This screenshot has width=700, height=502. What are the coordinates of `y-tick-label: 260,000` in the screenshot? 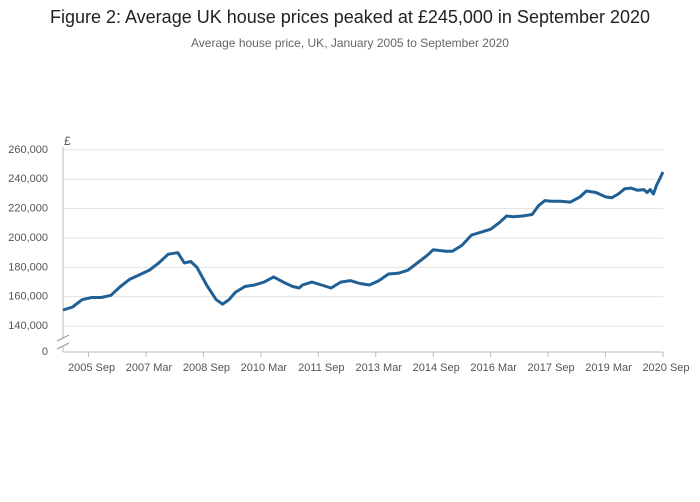 It's located at (28, 150).